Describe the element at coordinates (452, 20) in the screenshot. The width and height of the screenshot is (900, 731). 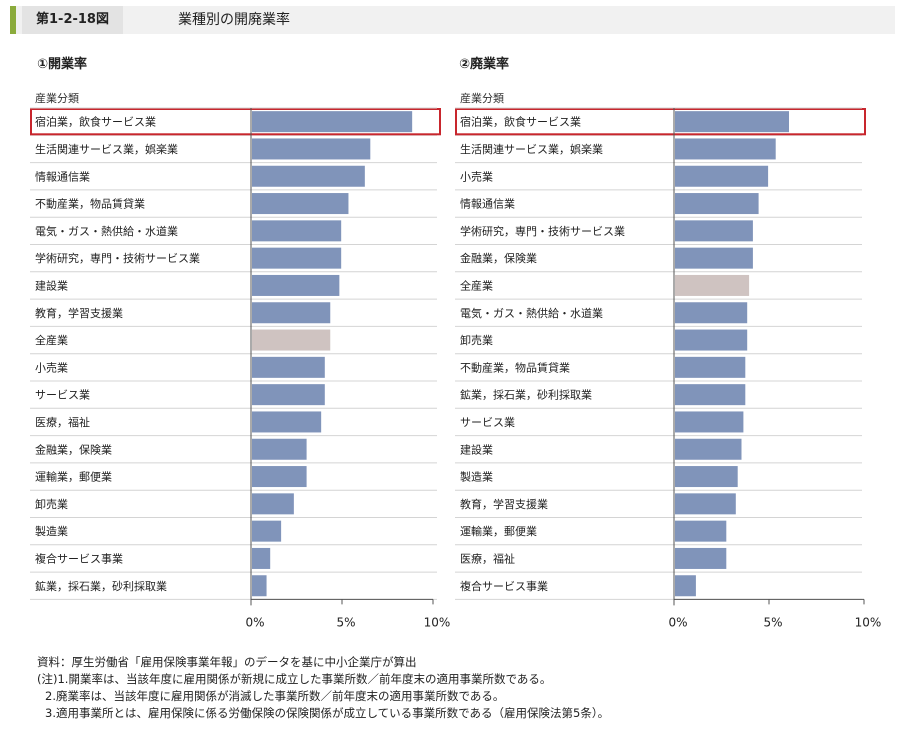
I see `figure-header` at that location.